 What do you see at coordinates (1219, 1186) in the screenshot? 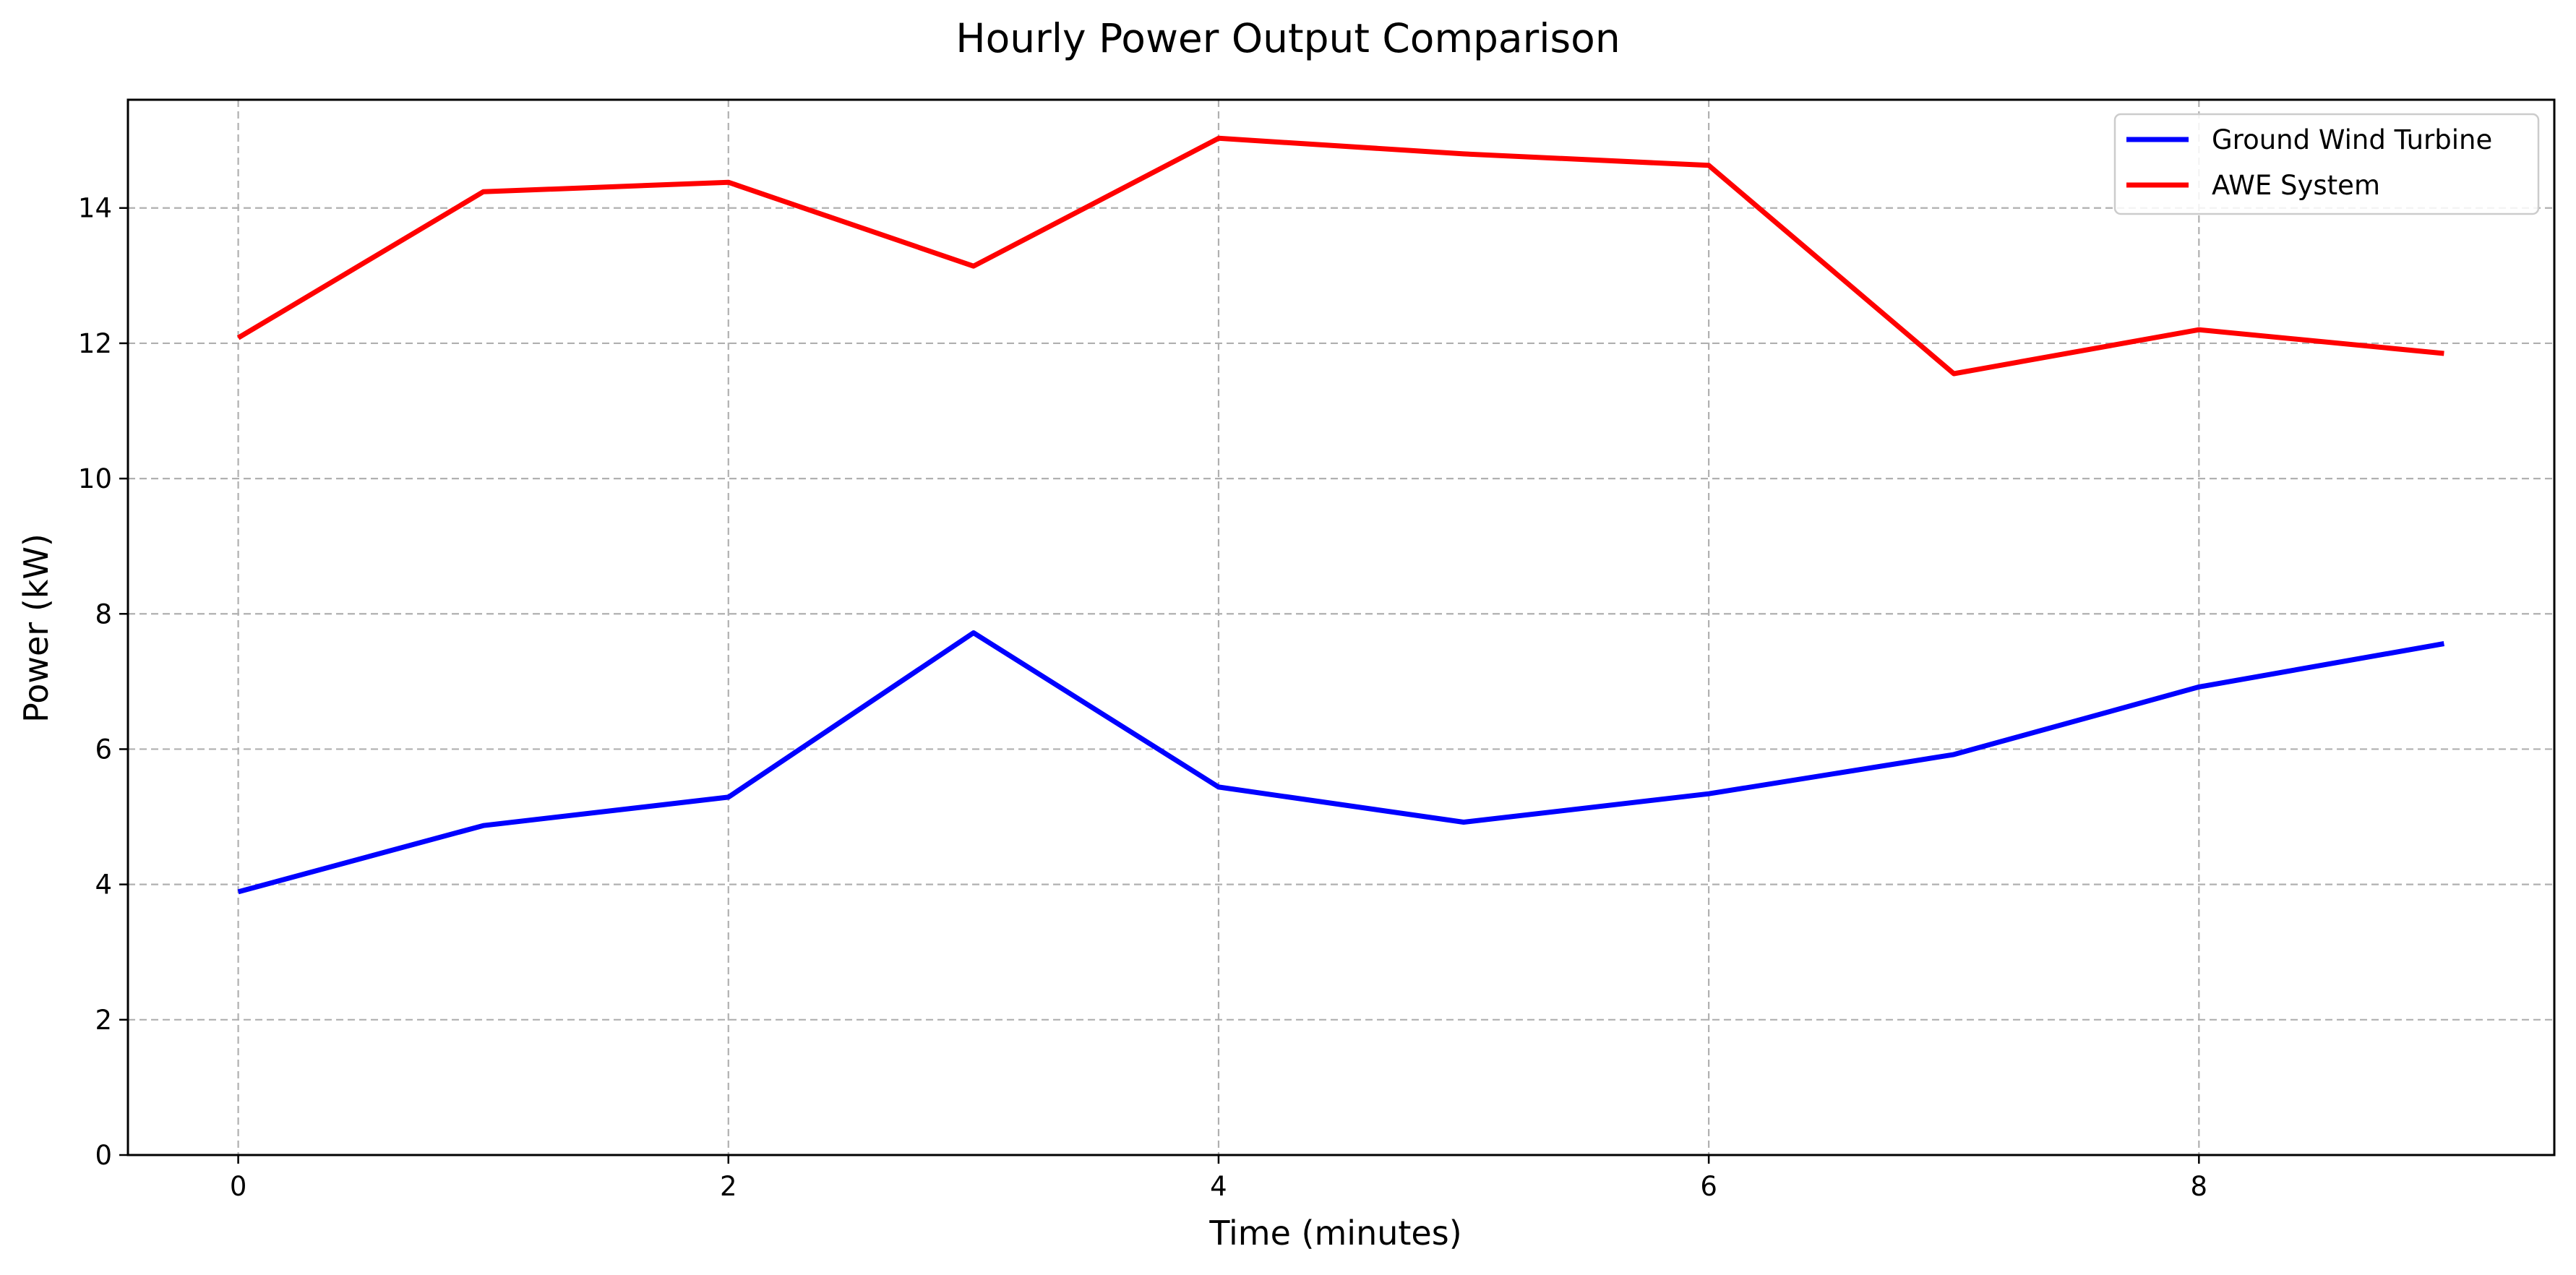
I see `x-tick-label: 4` at bounding box center [1219, 1186].